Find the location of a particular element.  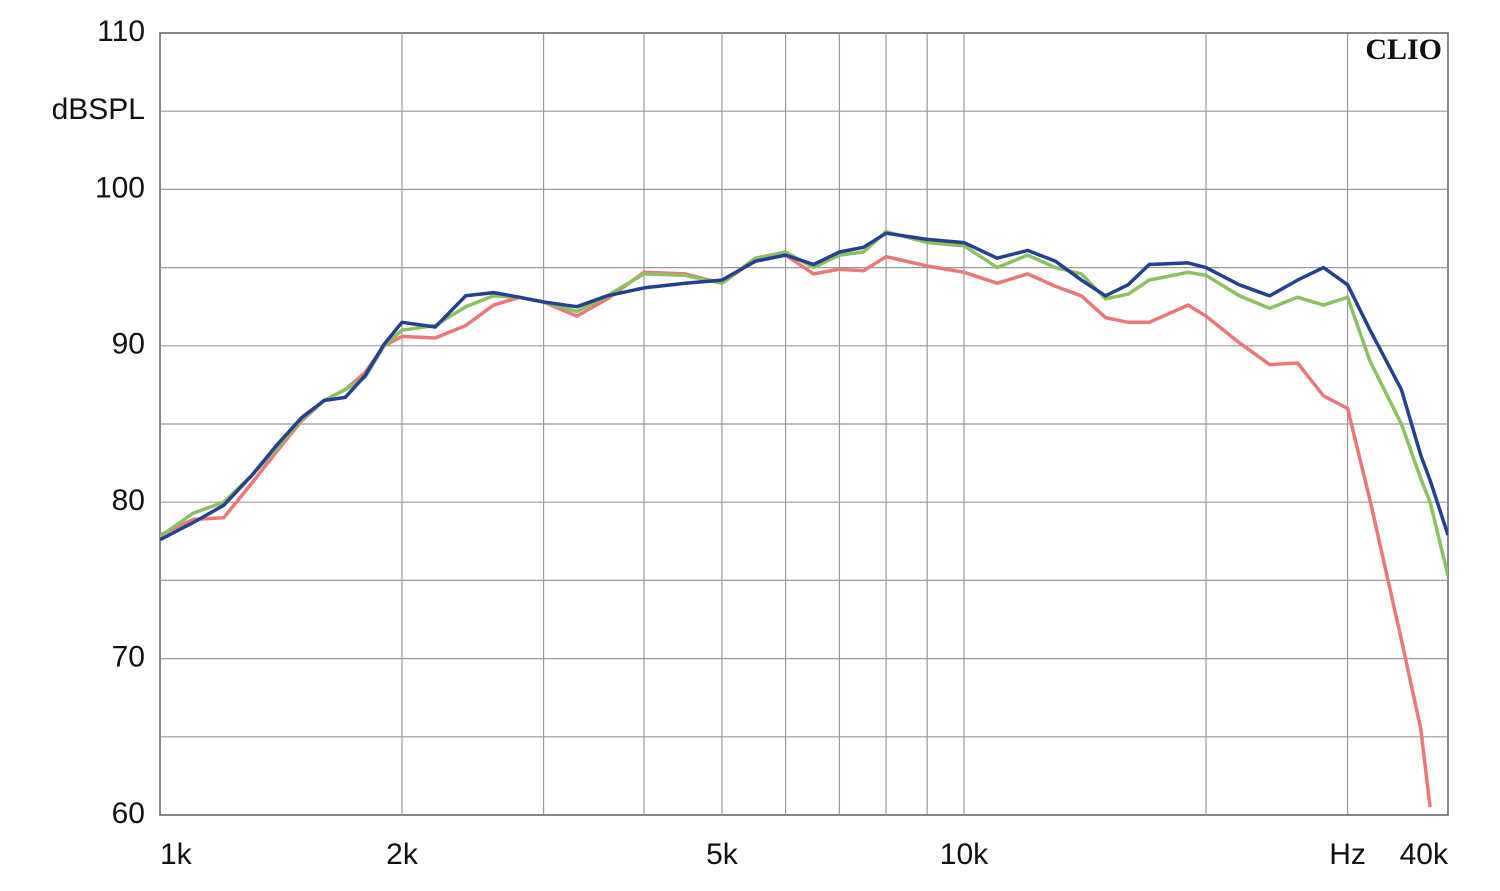

y-tick-label: 90 is located at coordinates (128, 344).